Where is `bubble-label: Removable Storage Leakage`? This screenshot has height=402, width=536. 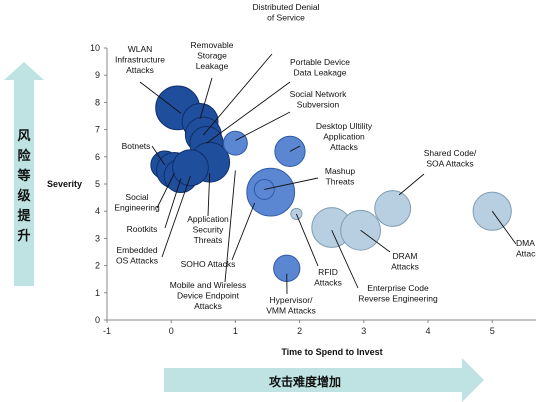 bubble-label: Removable Storage Leakage is located at coordinates (212, 55).